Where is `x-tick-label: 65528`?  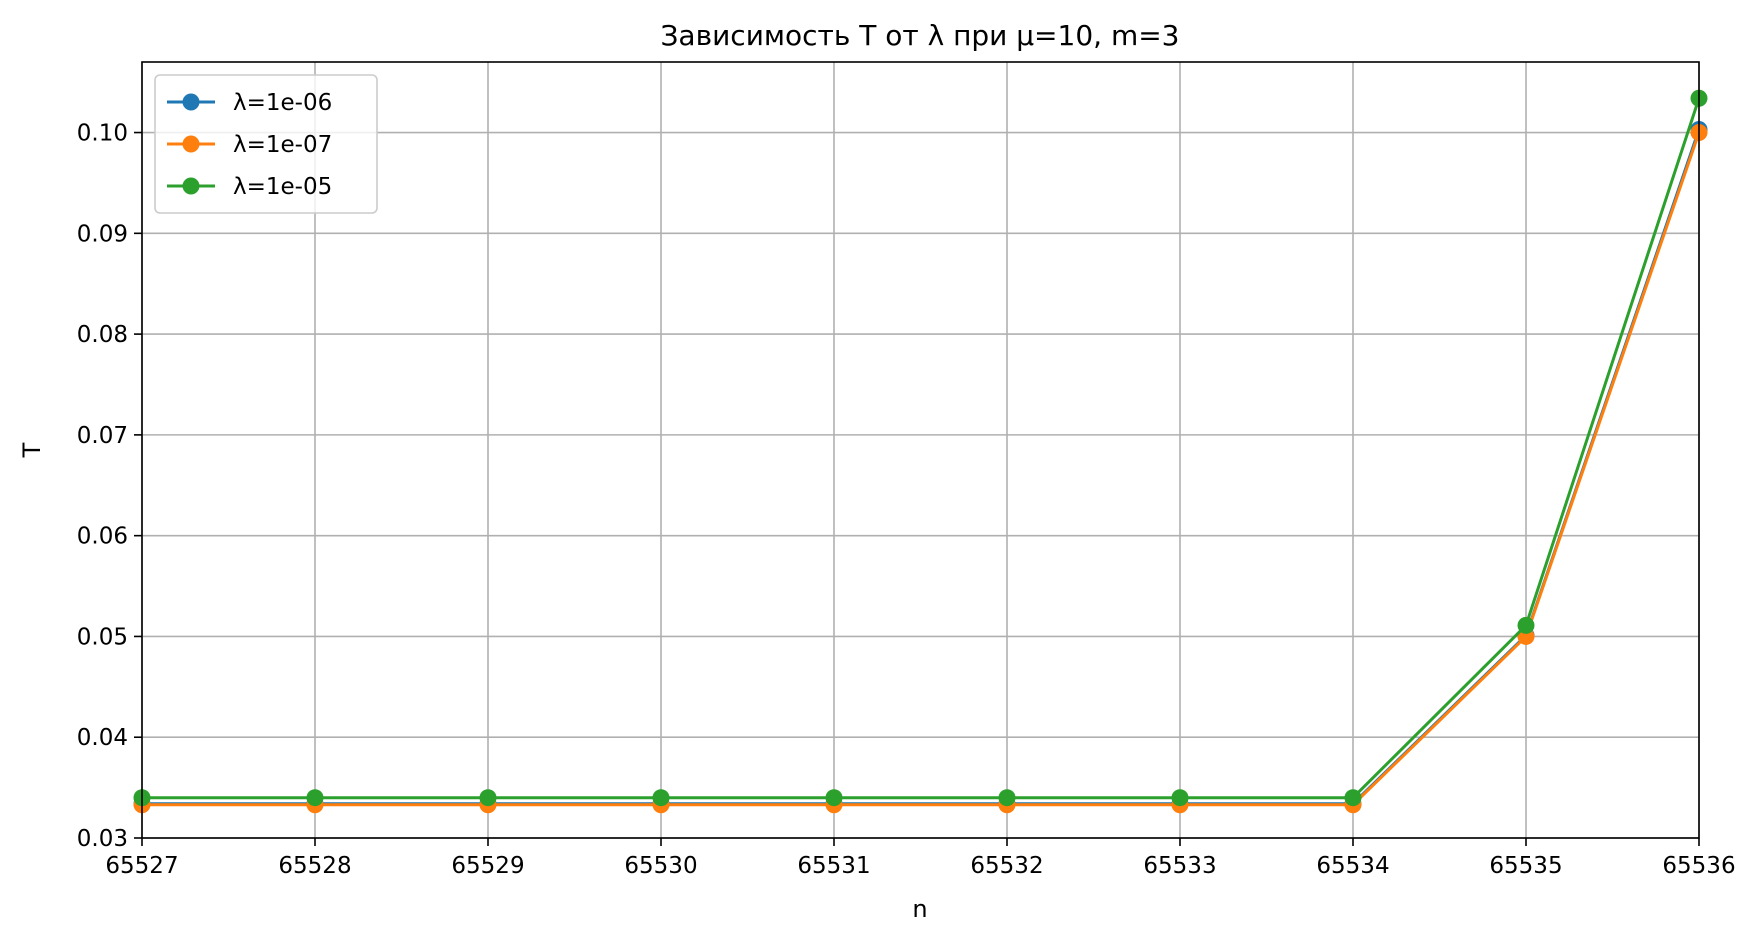
x-tick-label: 65528 is located at coordinates (314, 866).